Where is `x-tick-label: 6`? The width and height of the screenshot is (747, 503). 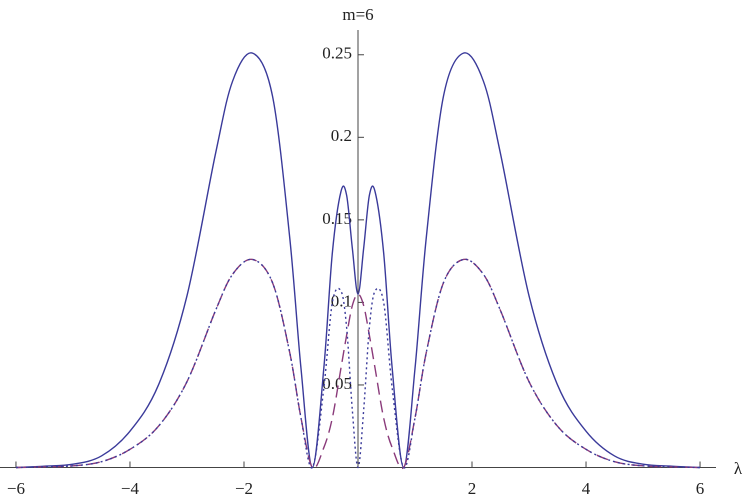
x-tick-label: 6 is located at coordinates (700, 488).